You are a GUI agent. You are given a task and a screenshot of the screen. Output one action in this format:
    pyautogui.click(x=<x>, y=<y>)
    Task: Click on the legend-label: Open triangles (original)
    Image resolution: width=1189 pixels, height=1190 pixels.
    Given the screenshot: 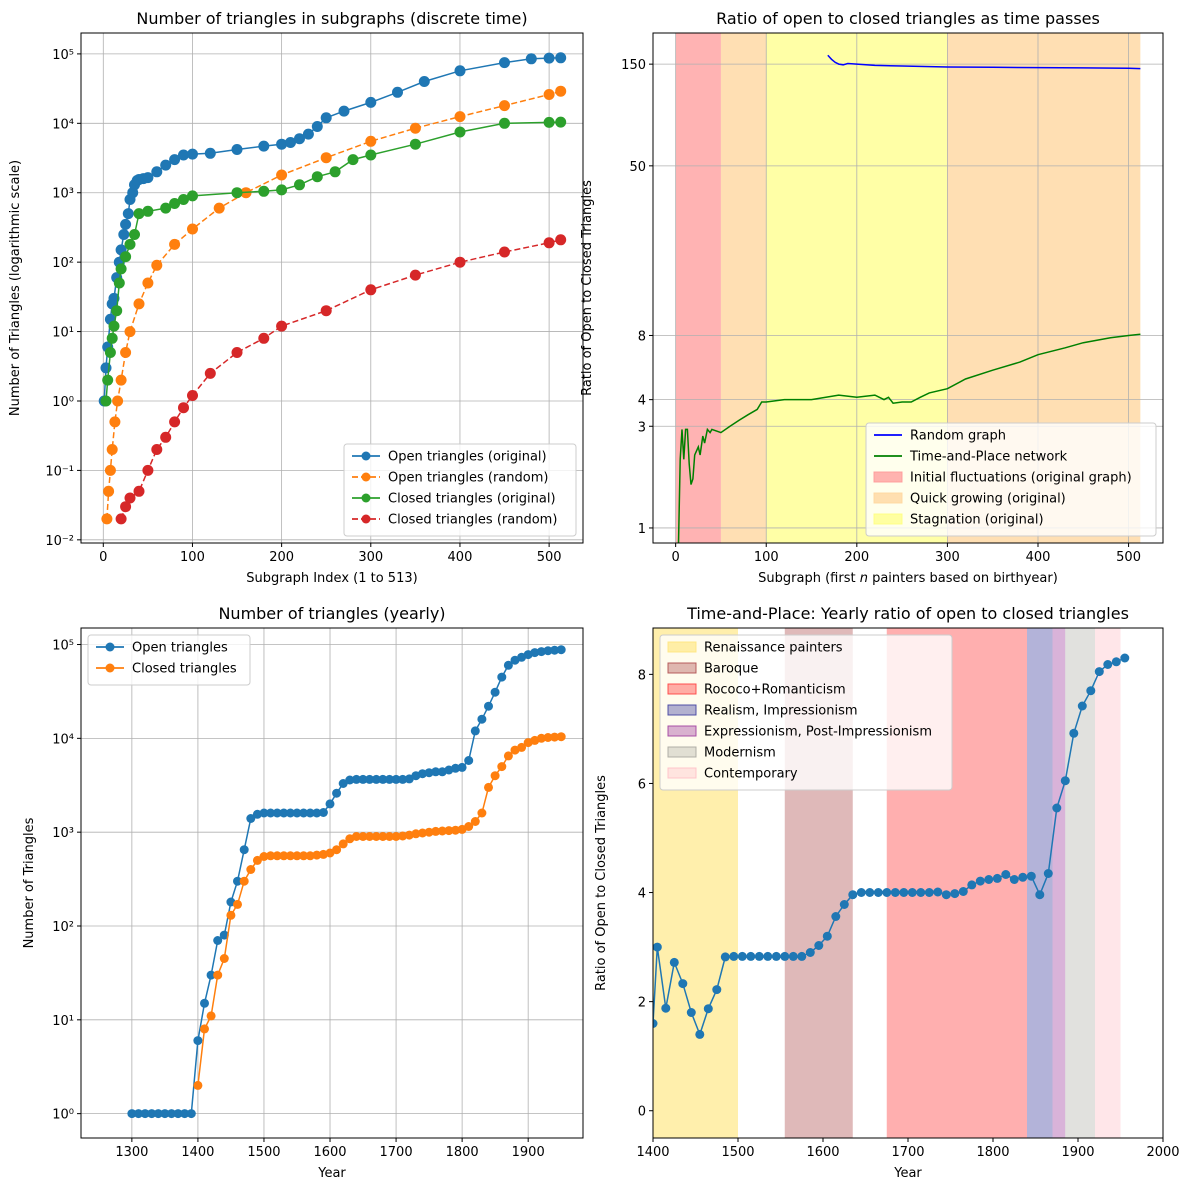 What is the action you would take?
    pyautogui.click(x=467, y=457)
    